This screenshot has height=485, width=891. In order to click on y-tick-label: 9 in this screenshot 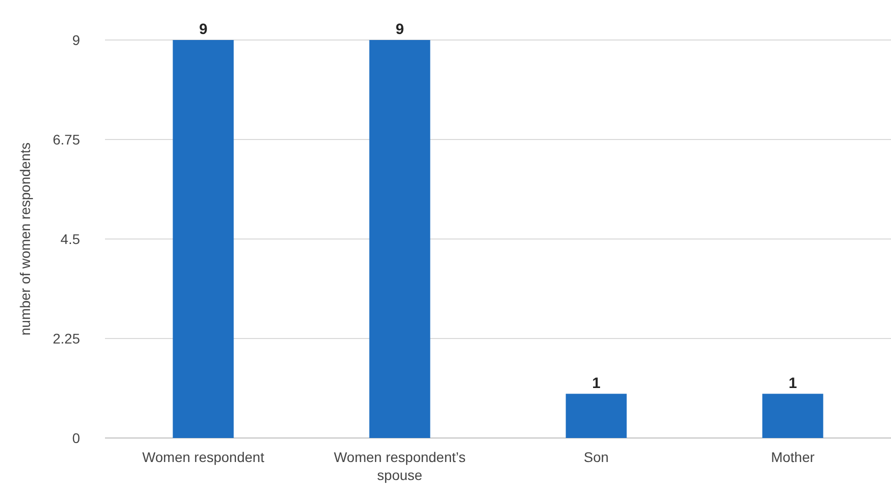, I will do `click(76, 40)`.